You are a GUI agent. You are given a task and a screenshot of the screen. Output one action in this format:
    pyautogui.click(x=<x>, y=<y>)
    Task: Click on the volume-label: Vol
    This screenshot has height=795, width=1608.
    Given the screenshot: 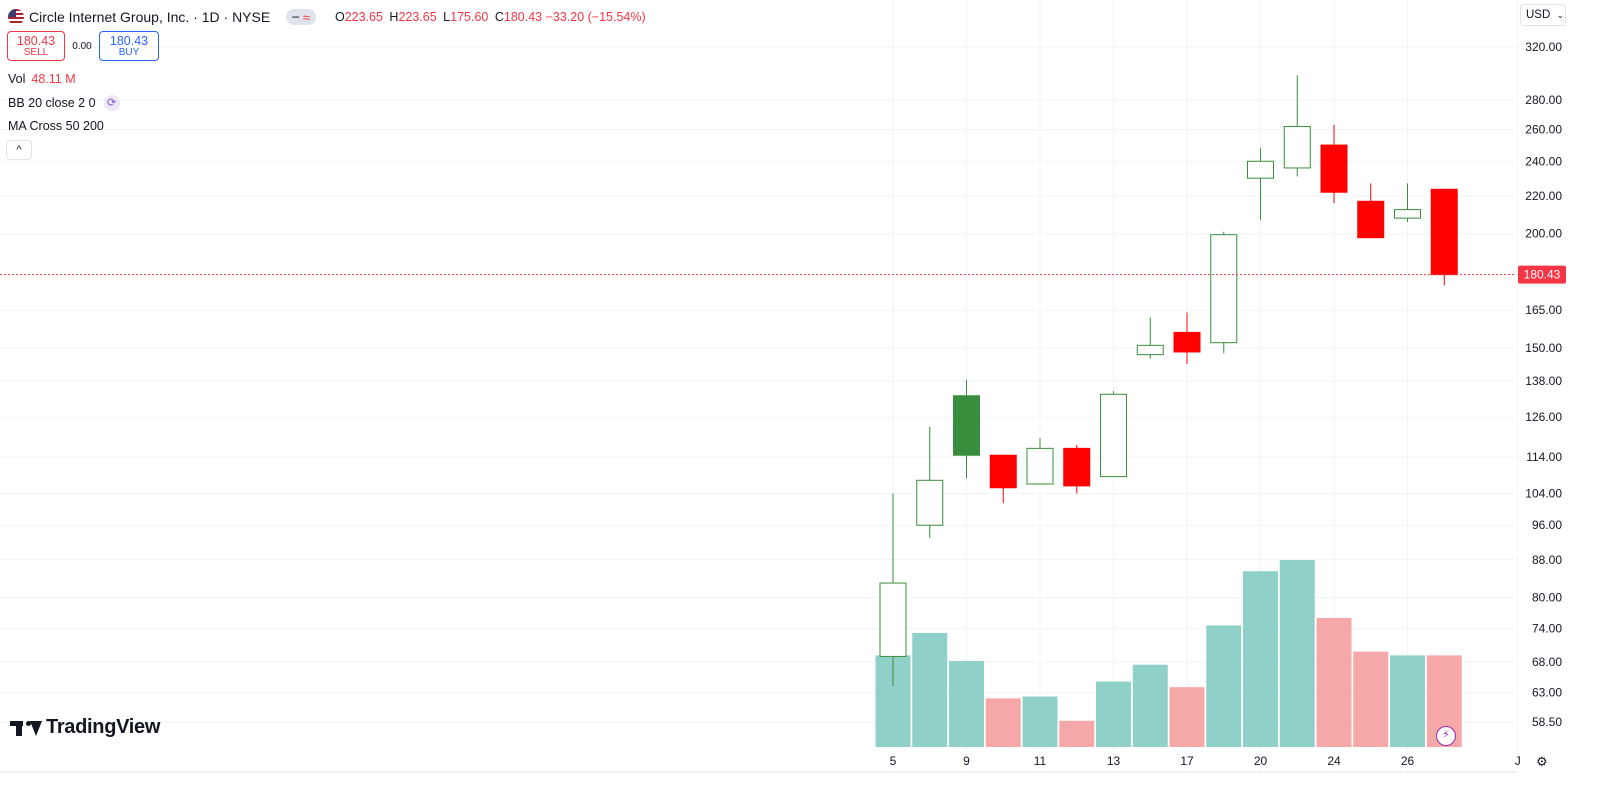 What is the action you would take?
    pyautogui.click(x=17, y=79)
    